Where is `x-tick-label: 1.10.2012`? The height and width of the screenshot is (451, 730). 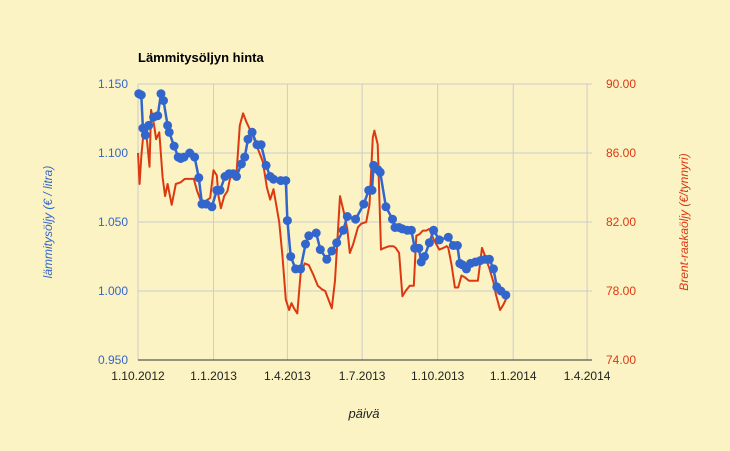
x-tick-label: 1.10.2012 is located at coordinates (138, 376).